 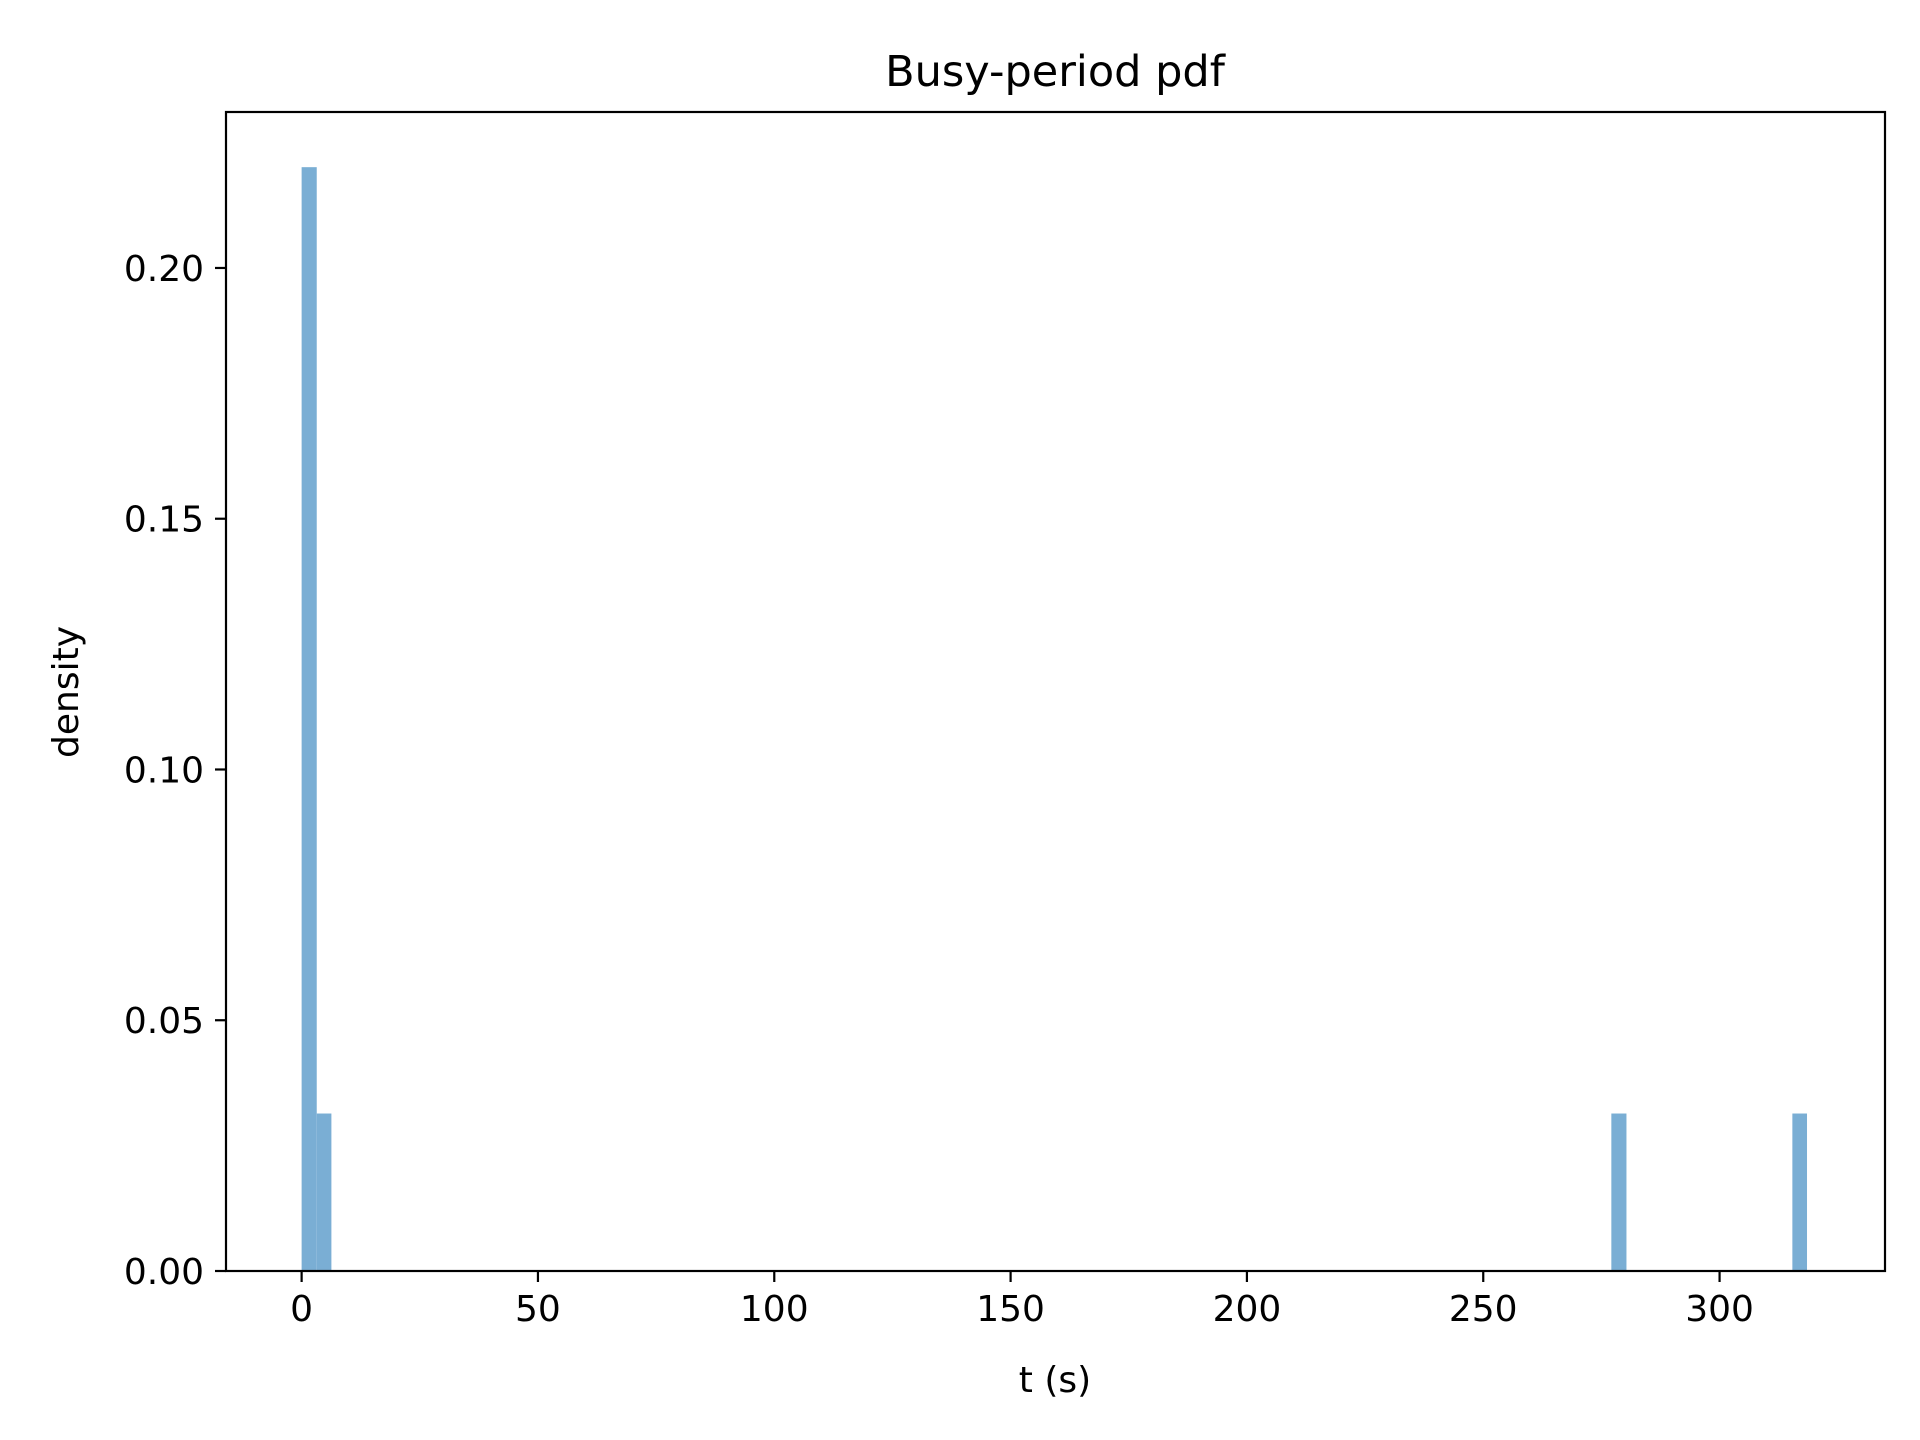 What do you see at coordinates (1055, 72) in the screenshot?
I see `chart-title: Busy-period pdf` at bounding box center [1055, 72].